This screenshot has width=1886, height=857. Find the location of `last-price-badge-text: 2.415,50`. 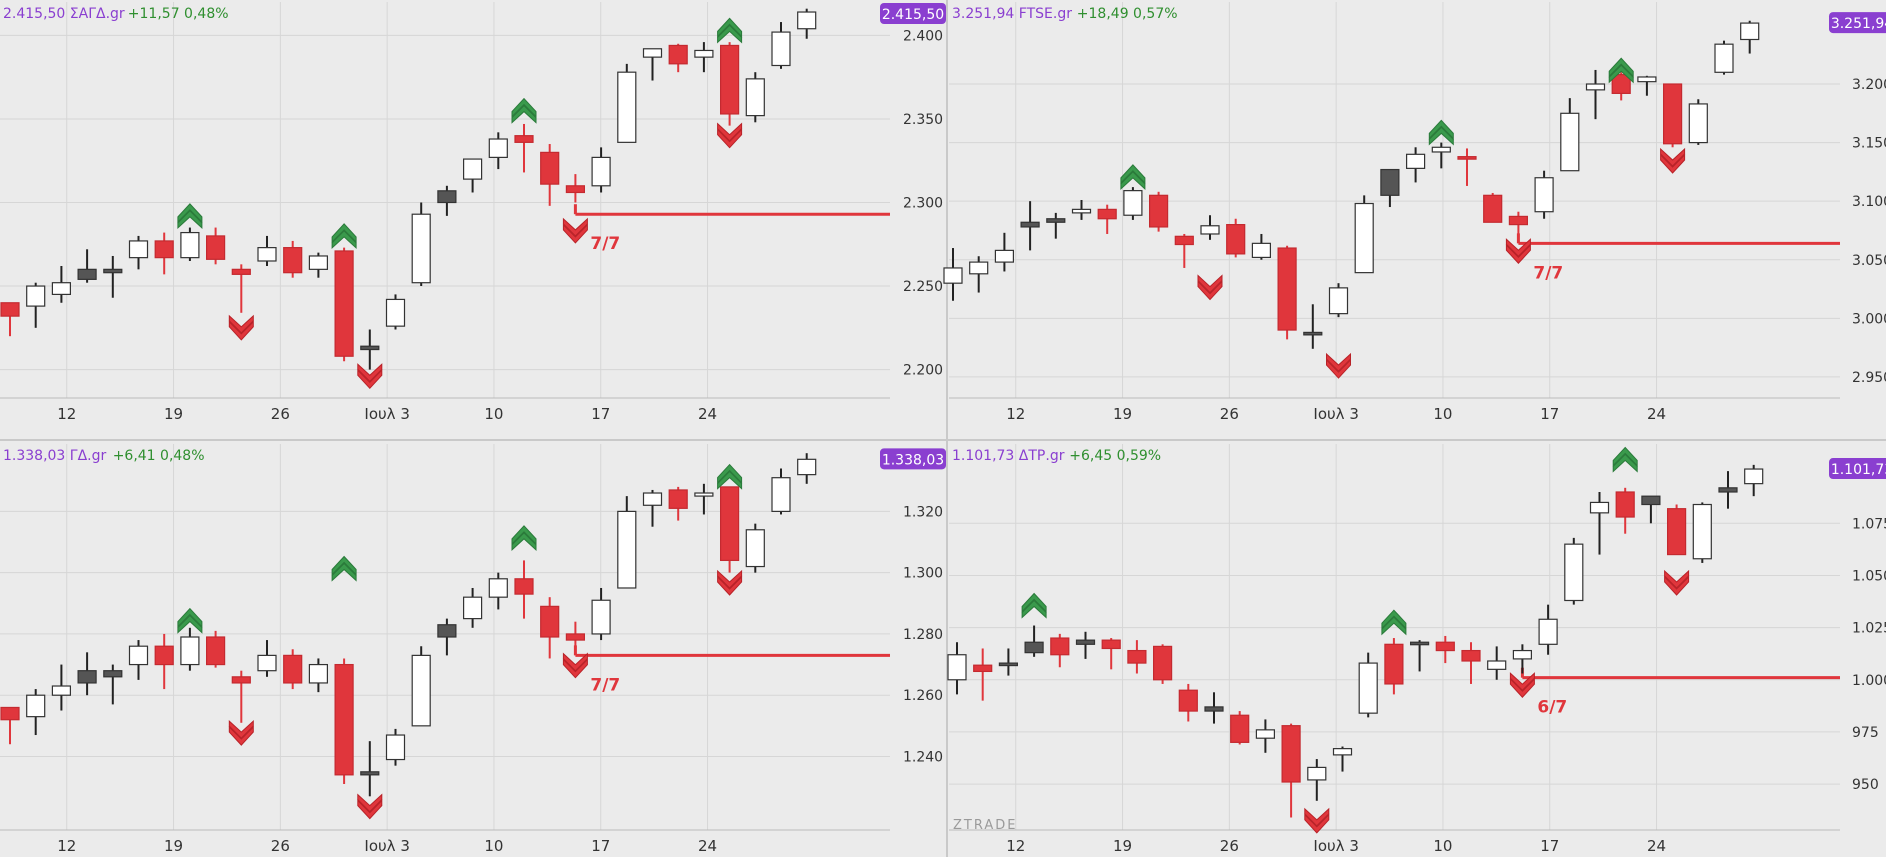

last-price-badge-text: 2.415,50 is located at coordinates (913, 15).